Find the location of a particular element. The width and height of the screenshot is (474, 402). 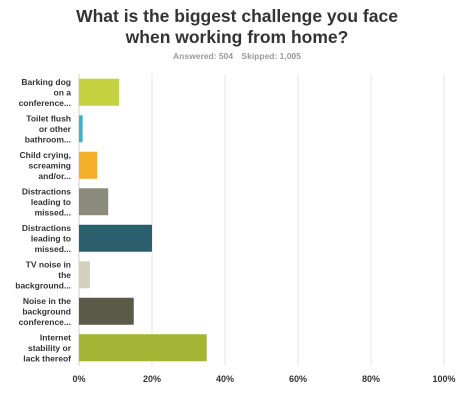

category-label: lack thereof is located at coordinates (47, 358).